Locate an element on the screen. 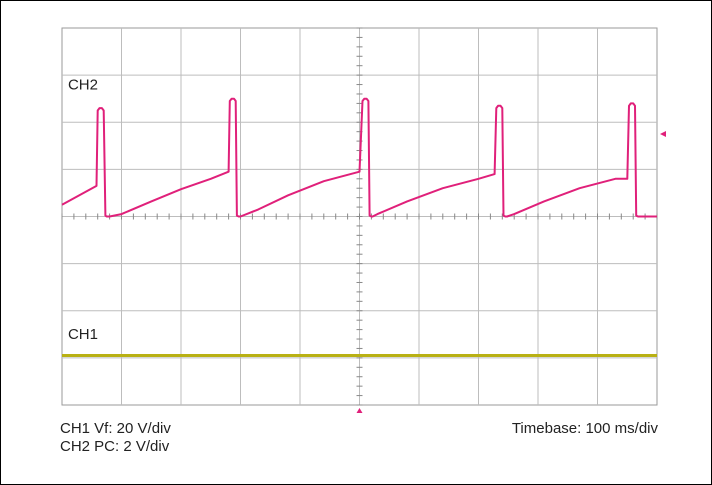 Image resolution: width=712 pixels, height=485 pixels. ch1-scale-caption: CH1 Vf: 20 V/div is located at coordinates (115, 428).